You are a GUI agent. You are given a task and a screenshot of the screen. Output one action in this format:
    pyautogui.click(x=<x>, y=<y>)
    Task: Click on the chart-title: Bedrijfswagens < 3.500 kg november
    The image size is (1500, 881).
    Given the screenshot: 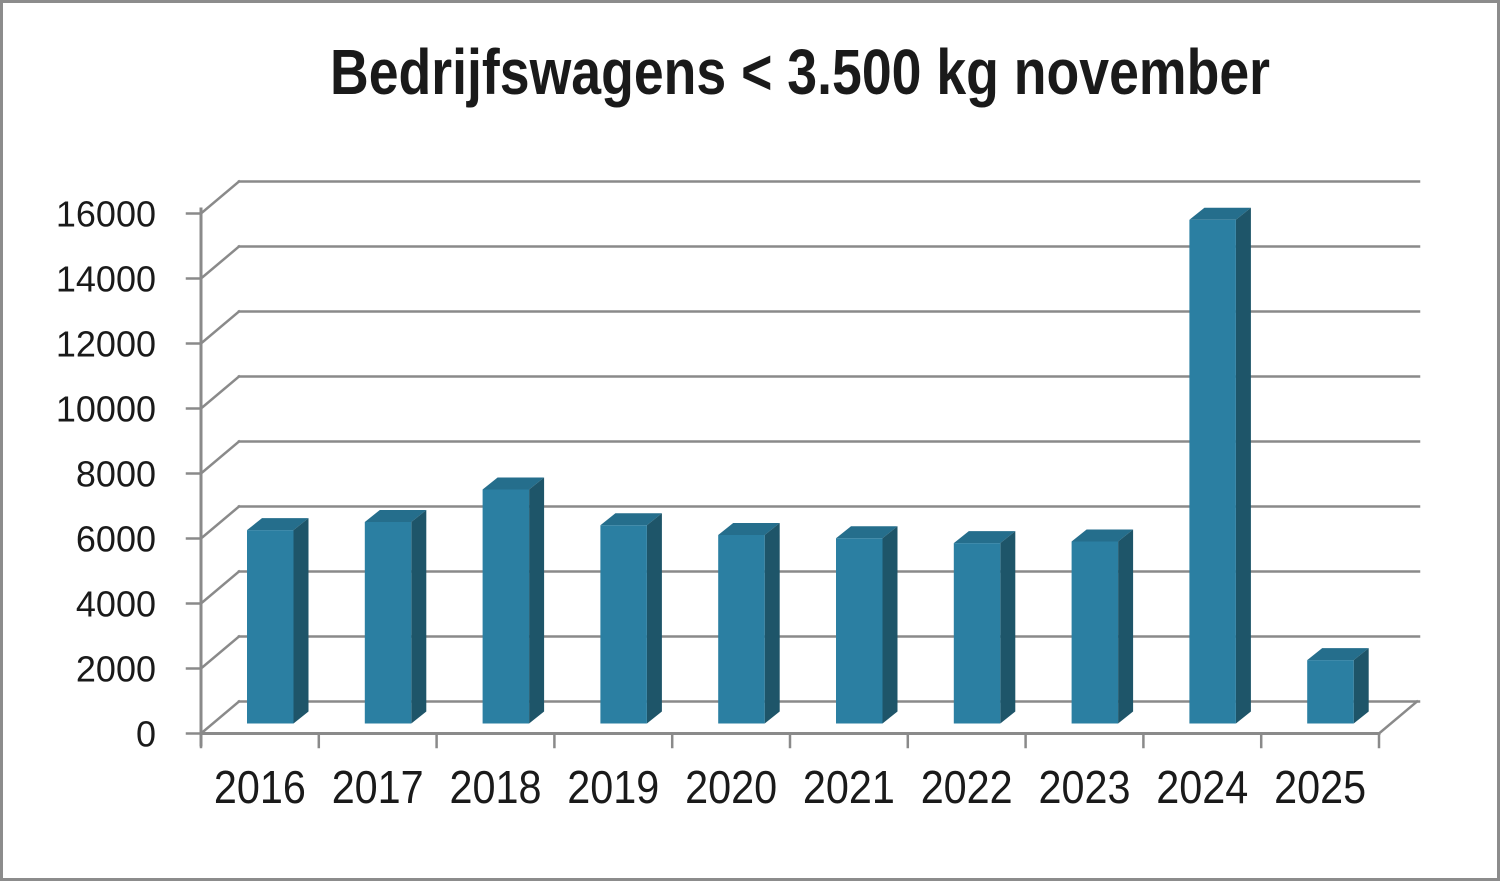 What is the action you would take?
    pyautogui.click(x=800, y=72)
    